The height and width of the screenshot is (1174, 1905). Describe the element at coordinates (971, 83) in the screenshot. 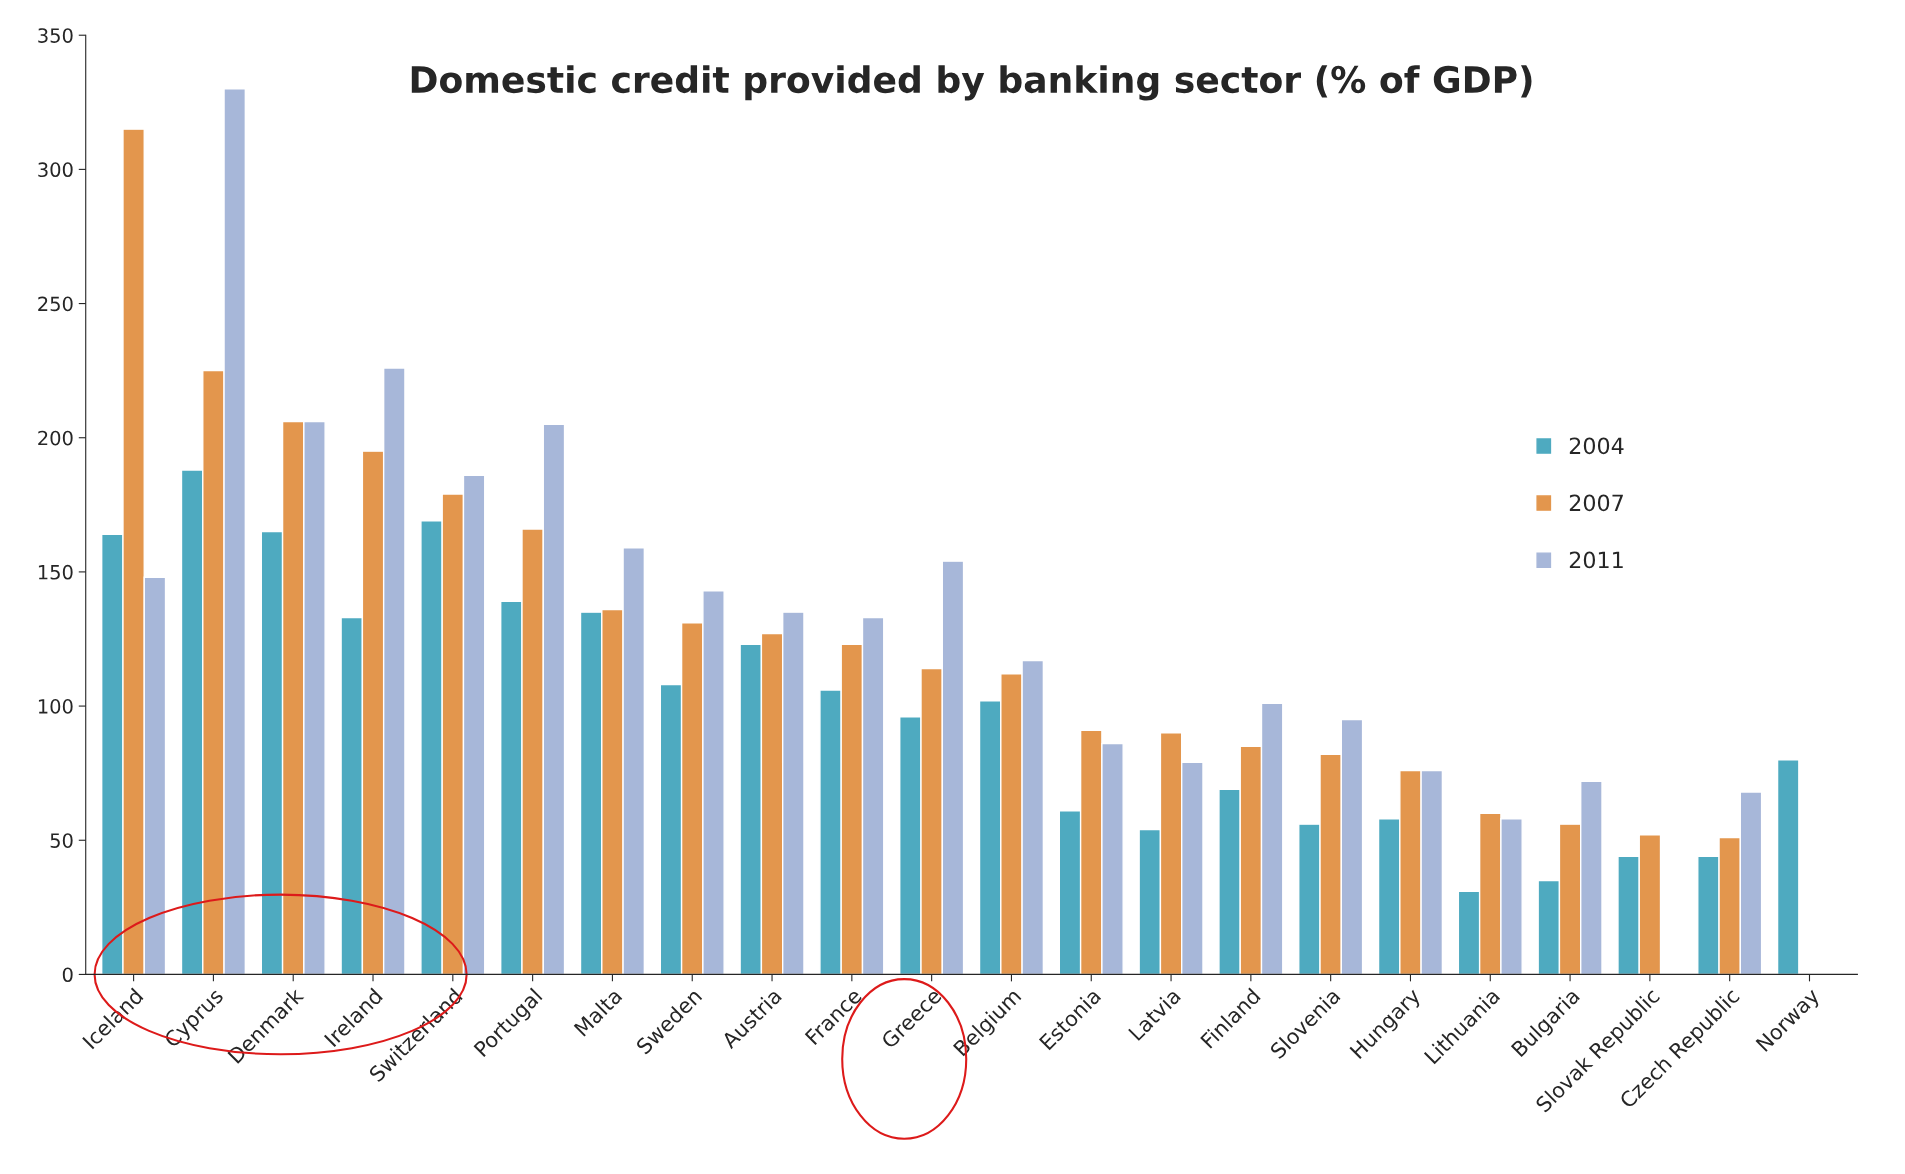

I see `text: Domestic credit provided by banking sector (% of GDP)` at that location.